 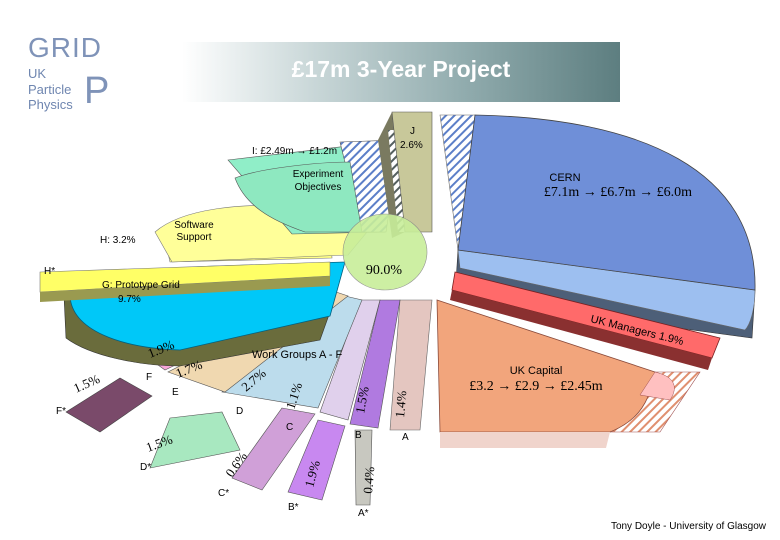 What do you see at coordinates (405, 437) in the screenshot?
I see `label-A: A` at bounding box center [405, 437].